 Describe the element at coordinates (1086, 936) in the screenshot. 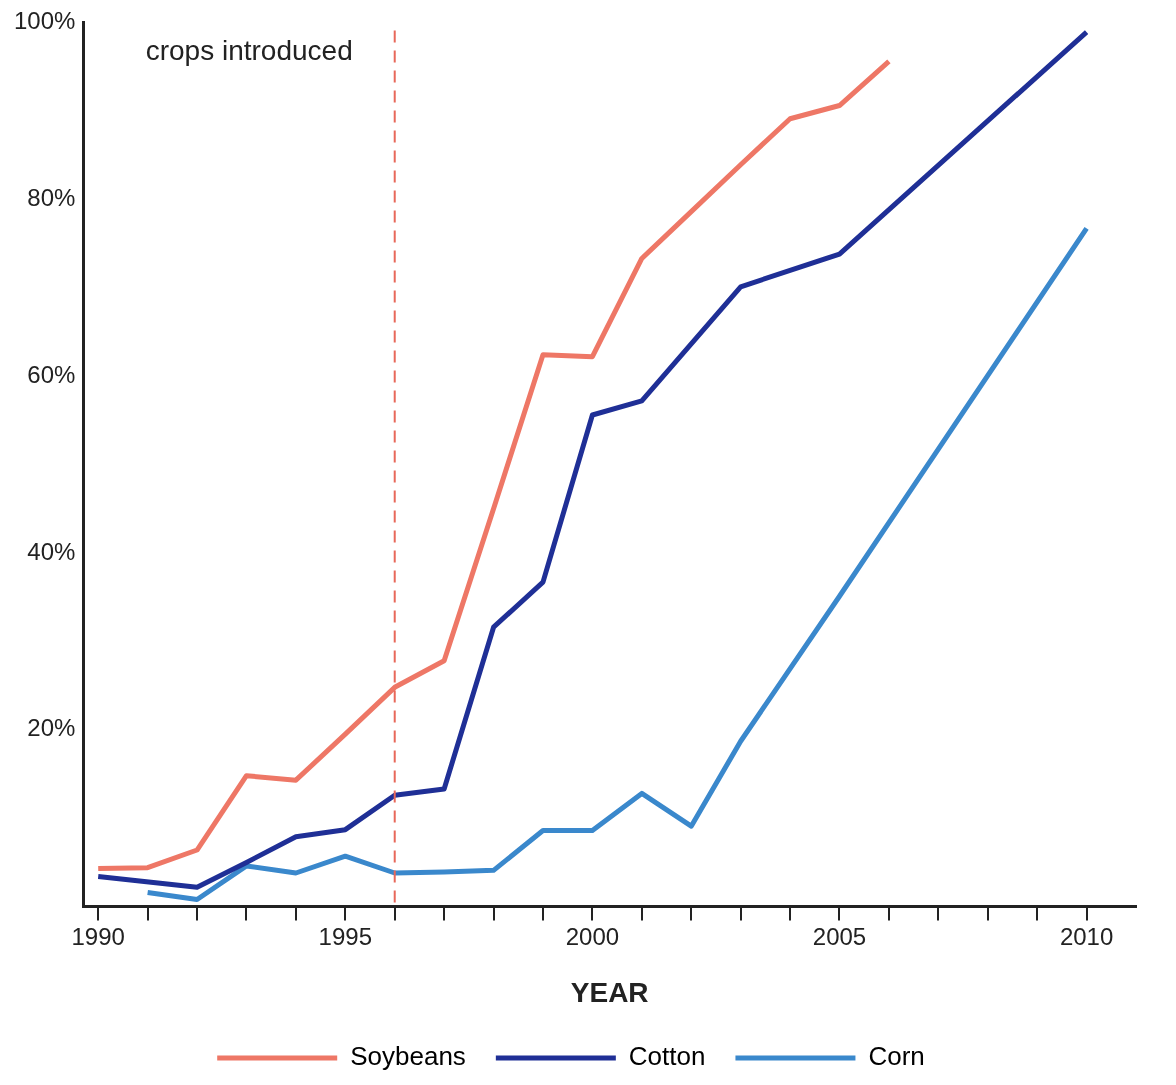

I see `x-tick-label: 2010` at that location.